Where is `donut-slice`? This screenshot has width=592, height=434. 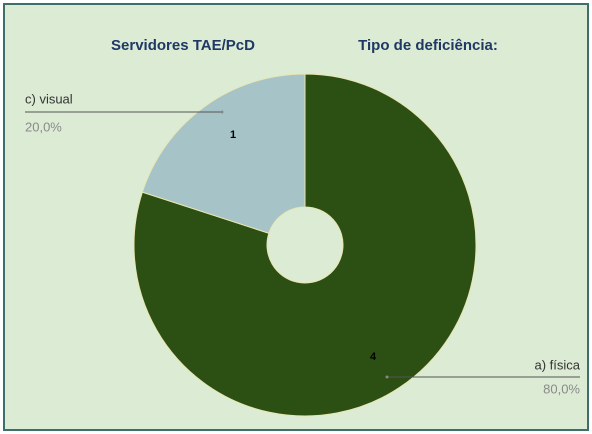
donut-slice is located at coordinates (223, 153).